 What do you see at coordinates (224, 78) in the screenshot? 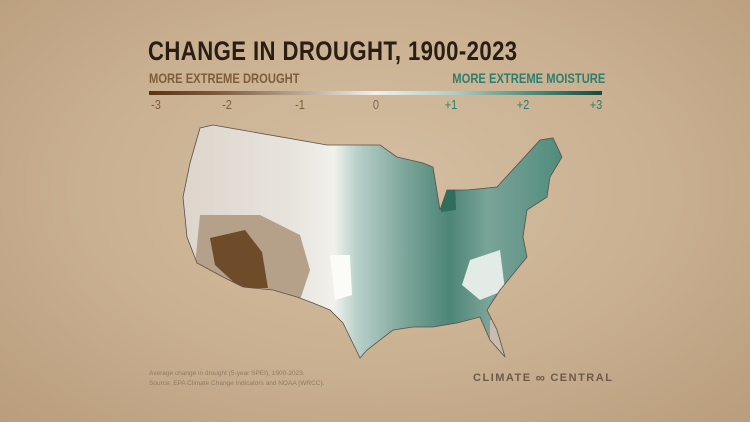
I see `legend-drought-label: MORE EXTREME DROUGHT` at bounding box center [224, 78].